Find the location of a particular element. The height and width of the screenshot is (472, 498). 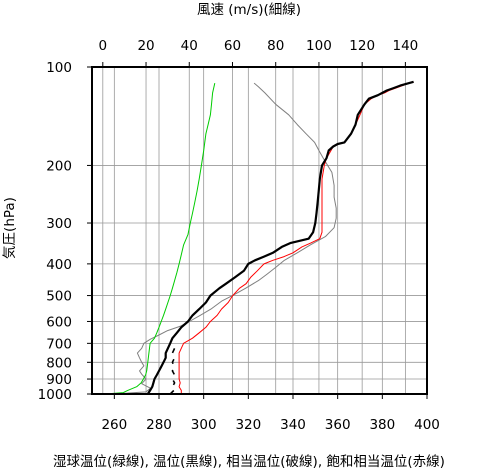

top-tick-label: 60 is located at coordinates (232, 46).